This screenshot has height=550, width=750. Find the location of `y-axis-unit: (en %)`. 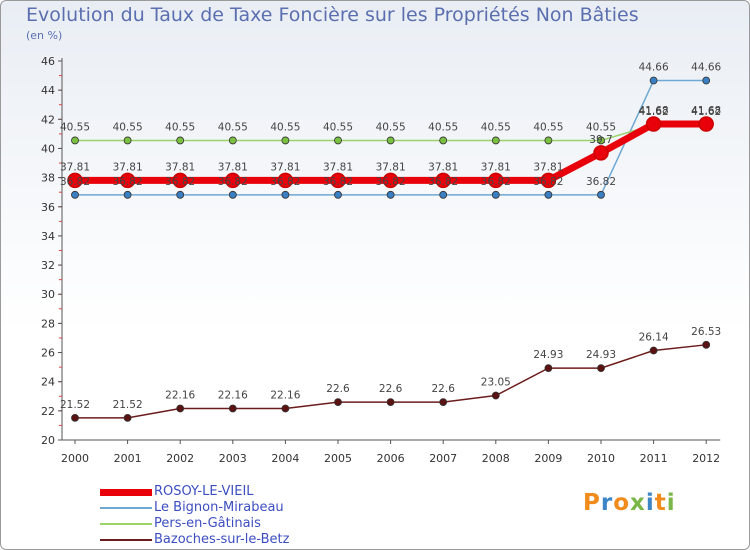

y-axis-unit: (en %) is located at coordinates (44, 35).